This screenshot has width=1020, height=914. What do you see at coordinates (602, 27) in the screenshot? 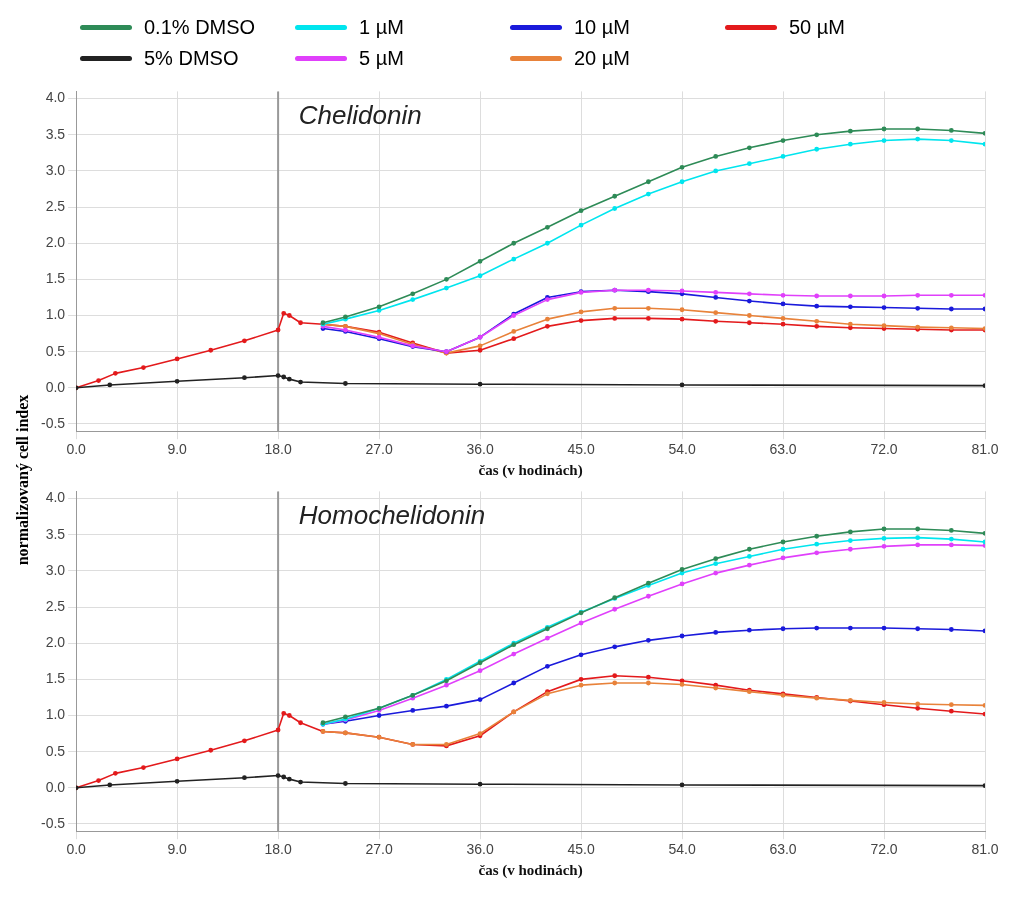
I see `legend-label: 10 µM` at bounding box center [602, 27].